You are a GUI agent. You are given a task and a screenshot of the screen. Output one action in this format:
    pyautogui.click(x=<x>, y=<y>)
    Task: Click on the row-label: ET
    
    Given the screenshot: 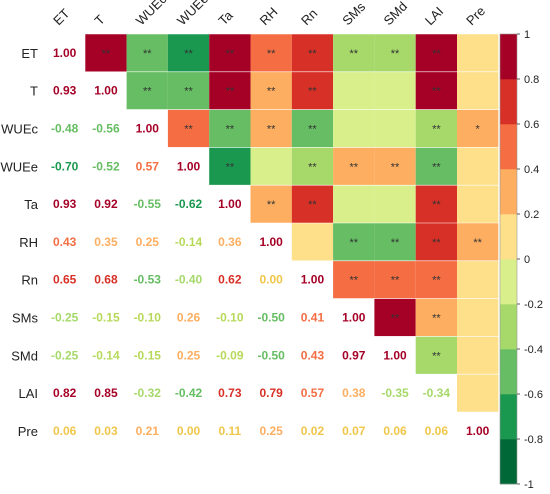 What is the action you would take?
    pyautogui.click(x=29, y=53)
    